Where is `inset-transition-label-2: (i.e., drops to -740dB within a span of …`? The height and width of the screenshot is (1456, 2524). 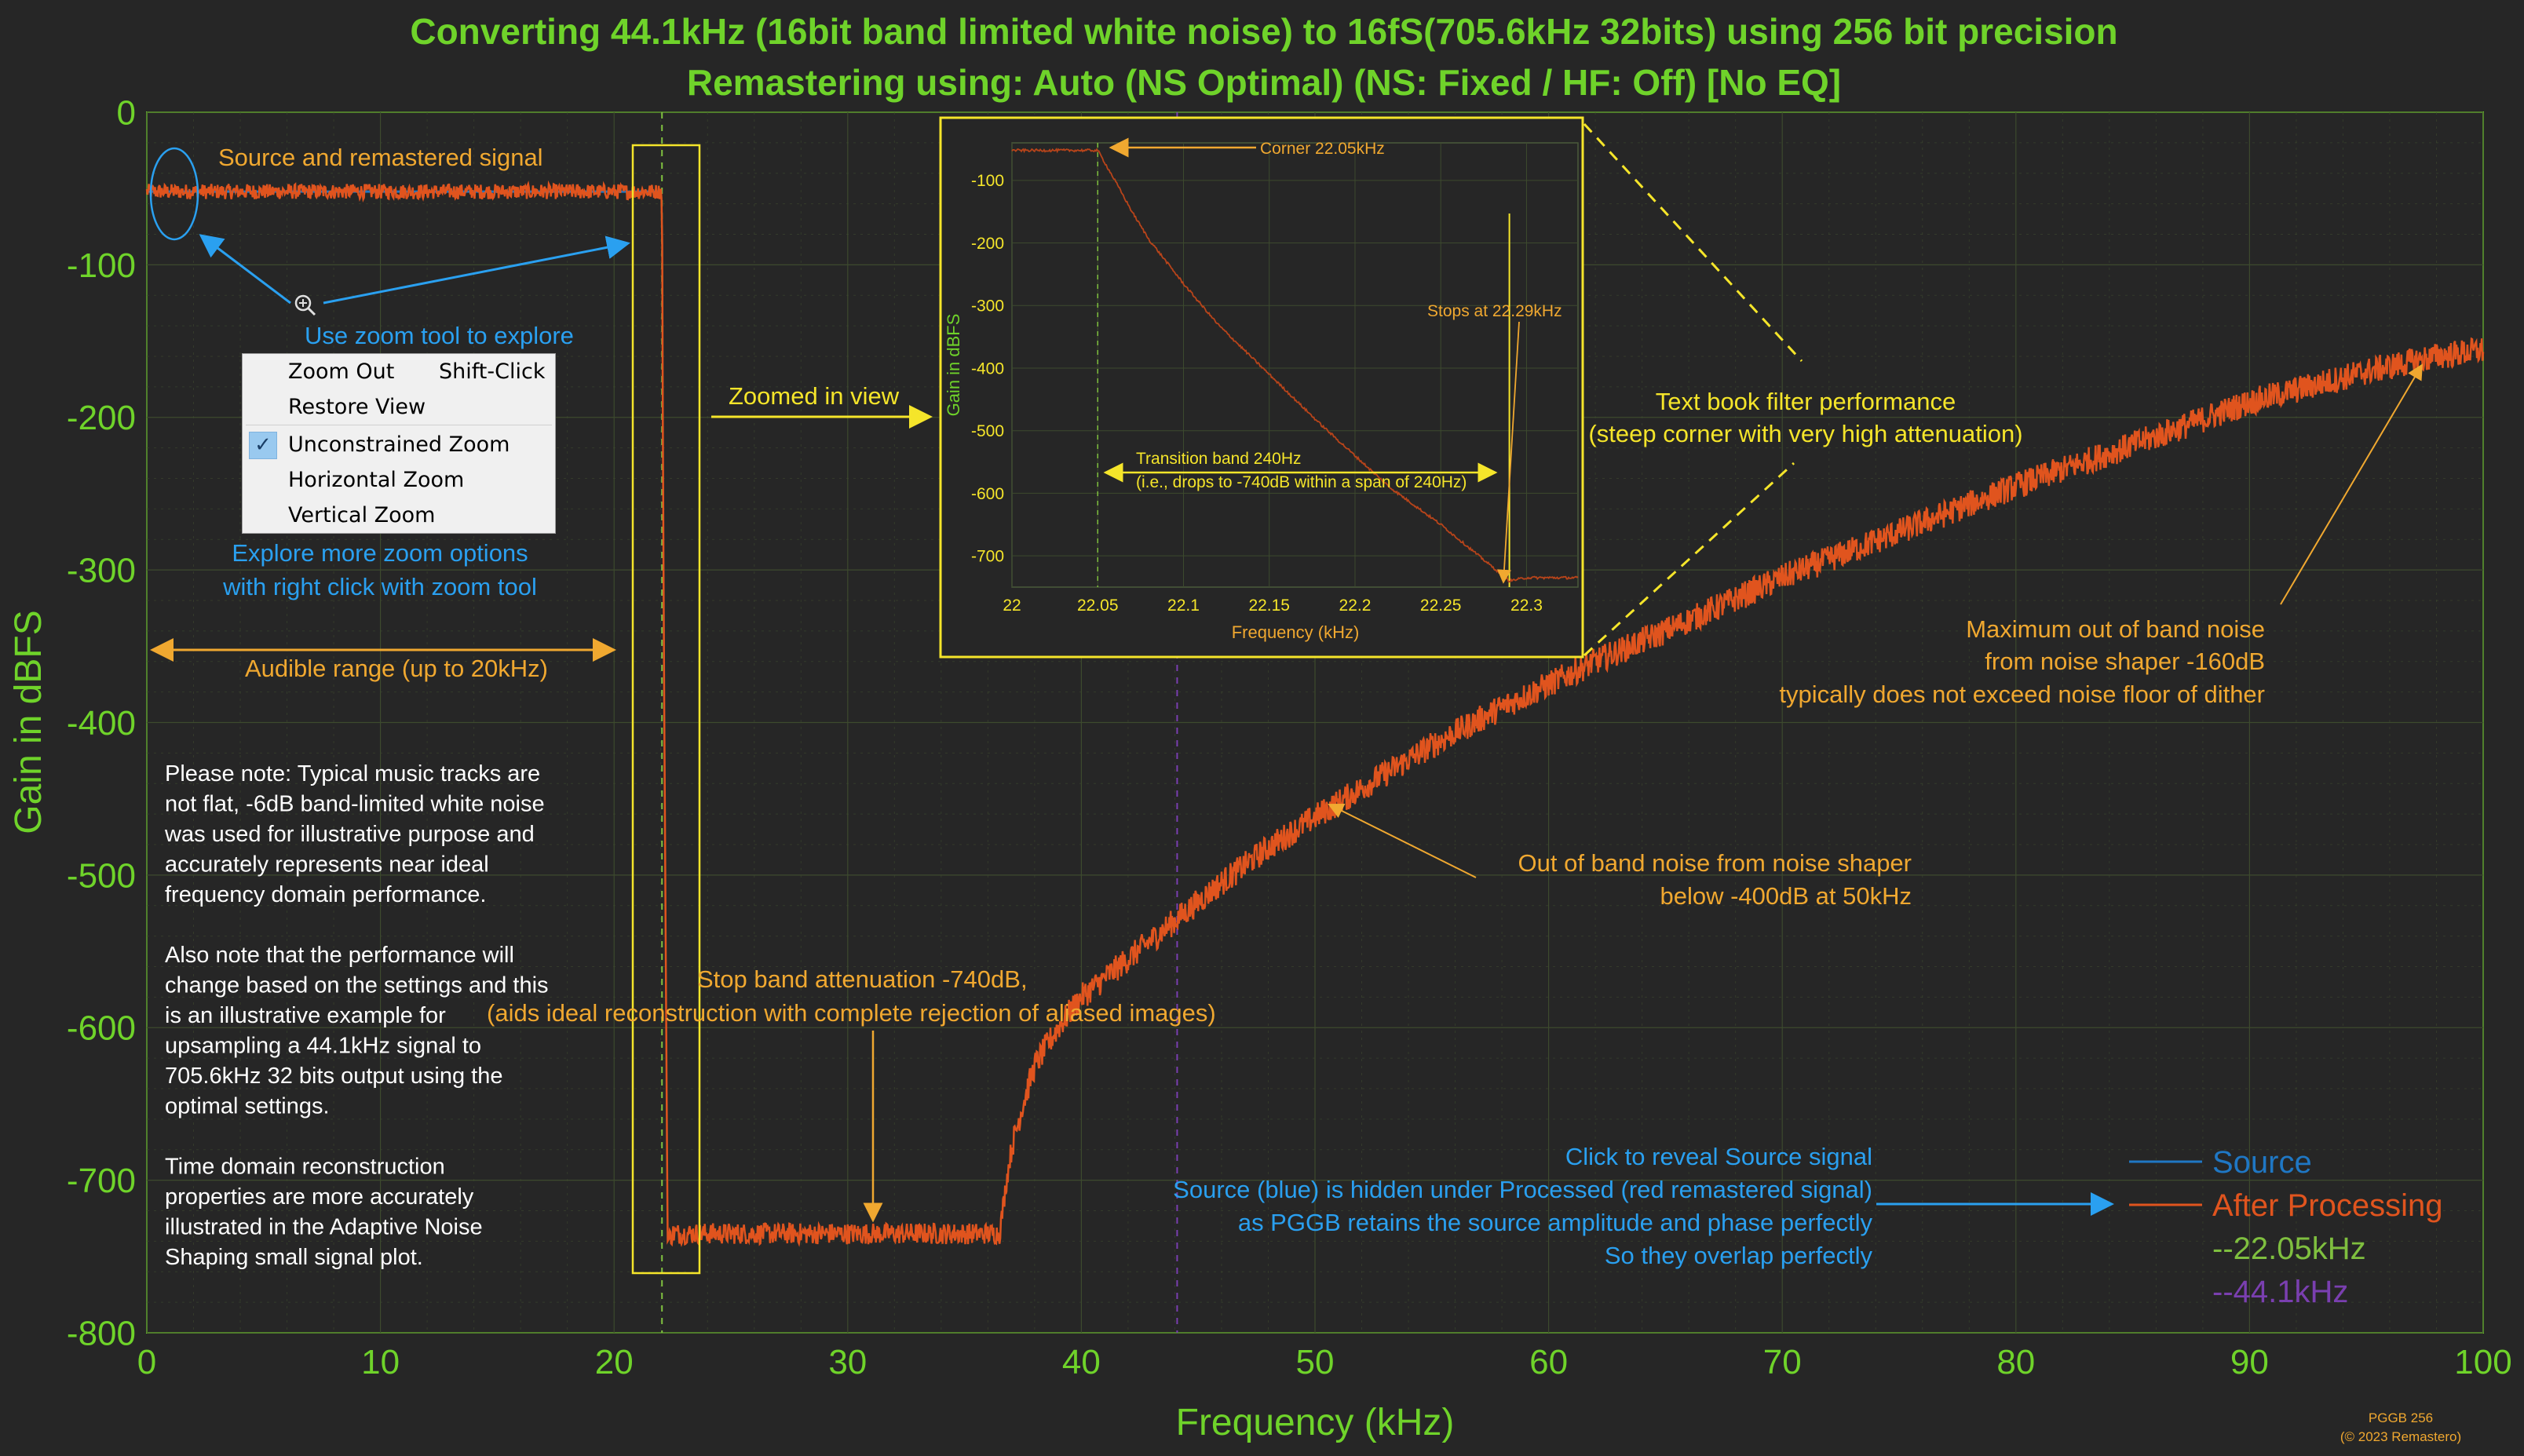
inset-transition-label-2: (i.e., drops to -740dB within a span of … is located at coordinates (1301, 482).